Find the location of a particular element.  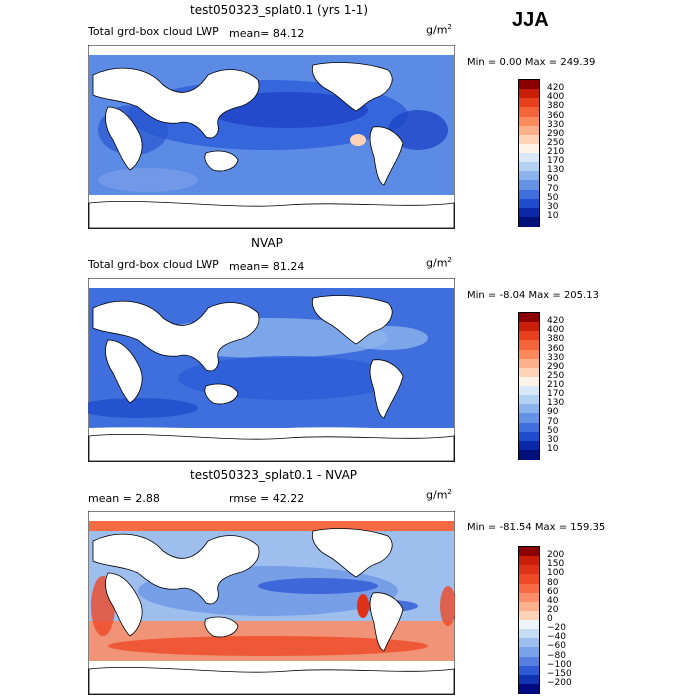

colorbar-tick-label: 360 is located at coordinates (556, 348).